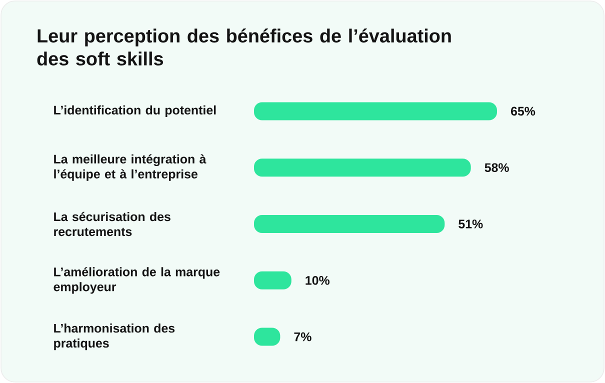 The height and width of the screenshot is (383, 605). Describe the element at coordinates (303, 337) in the screenshot. I see `data-label: 7%` at that location.